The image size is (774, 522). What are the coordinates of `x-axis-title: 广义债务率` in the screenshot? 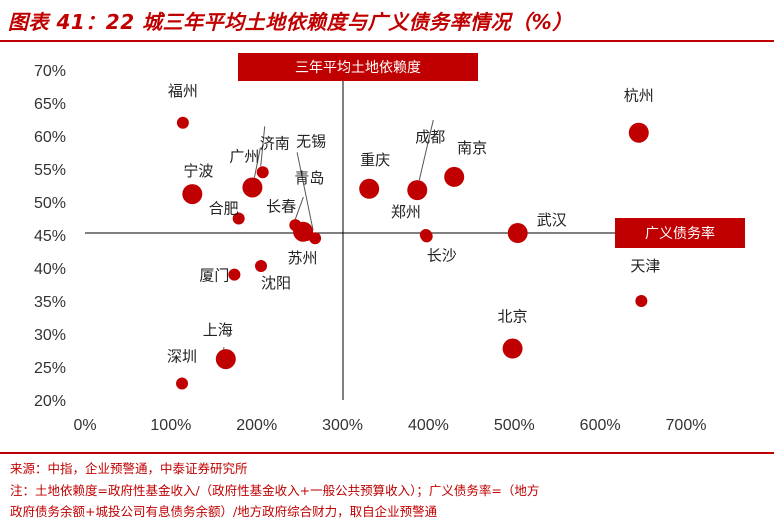 It's located at (680, 233).